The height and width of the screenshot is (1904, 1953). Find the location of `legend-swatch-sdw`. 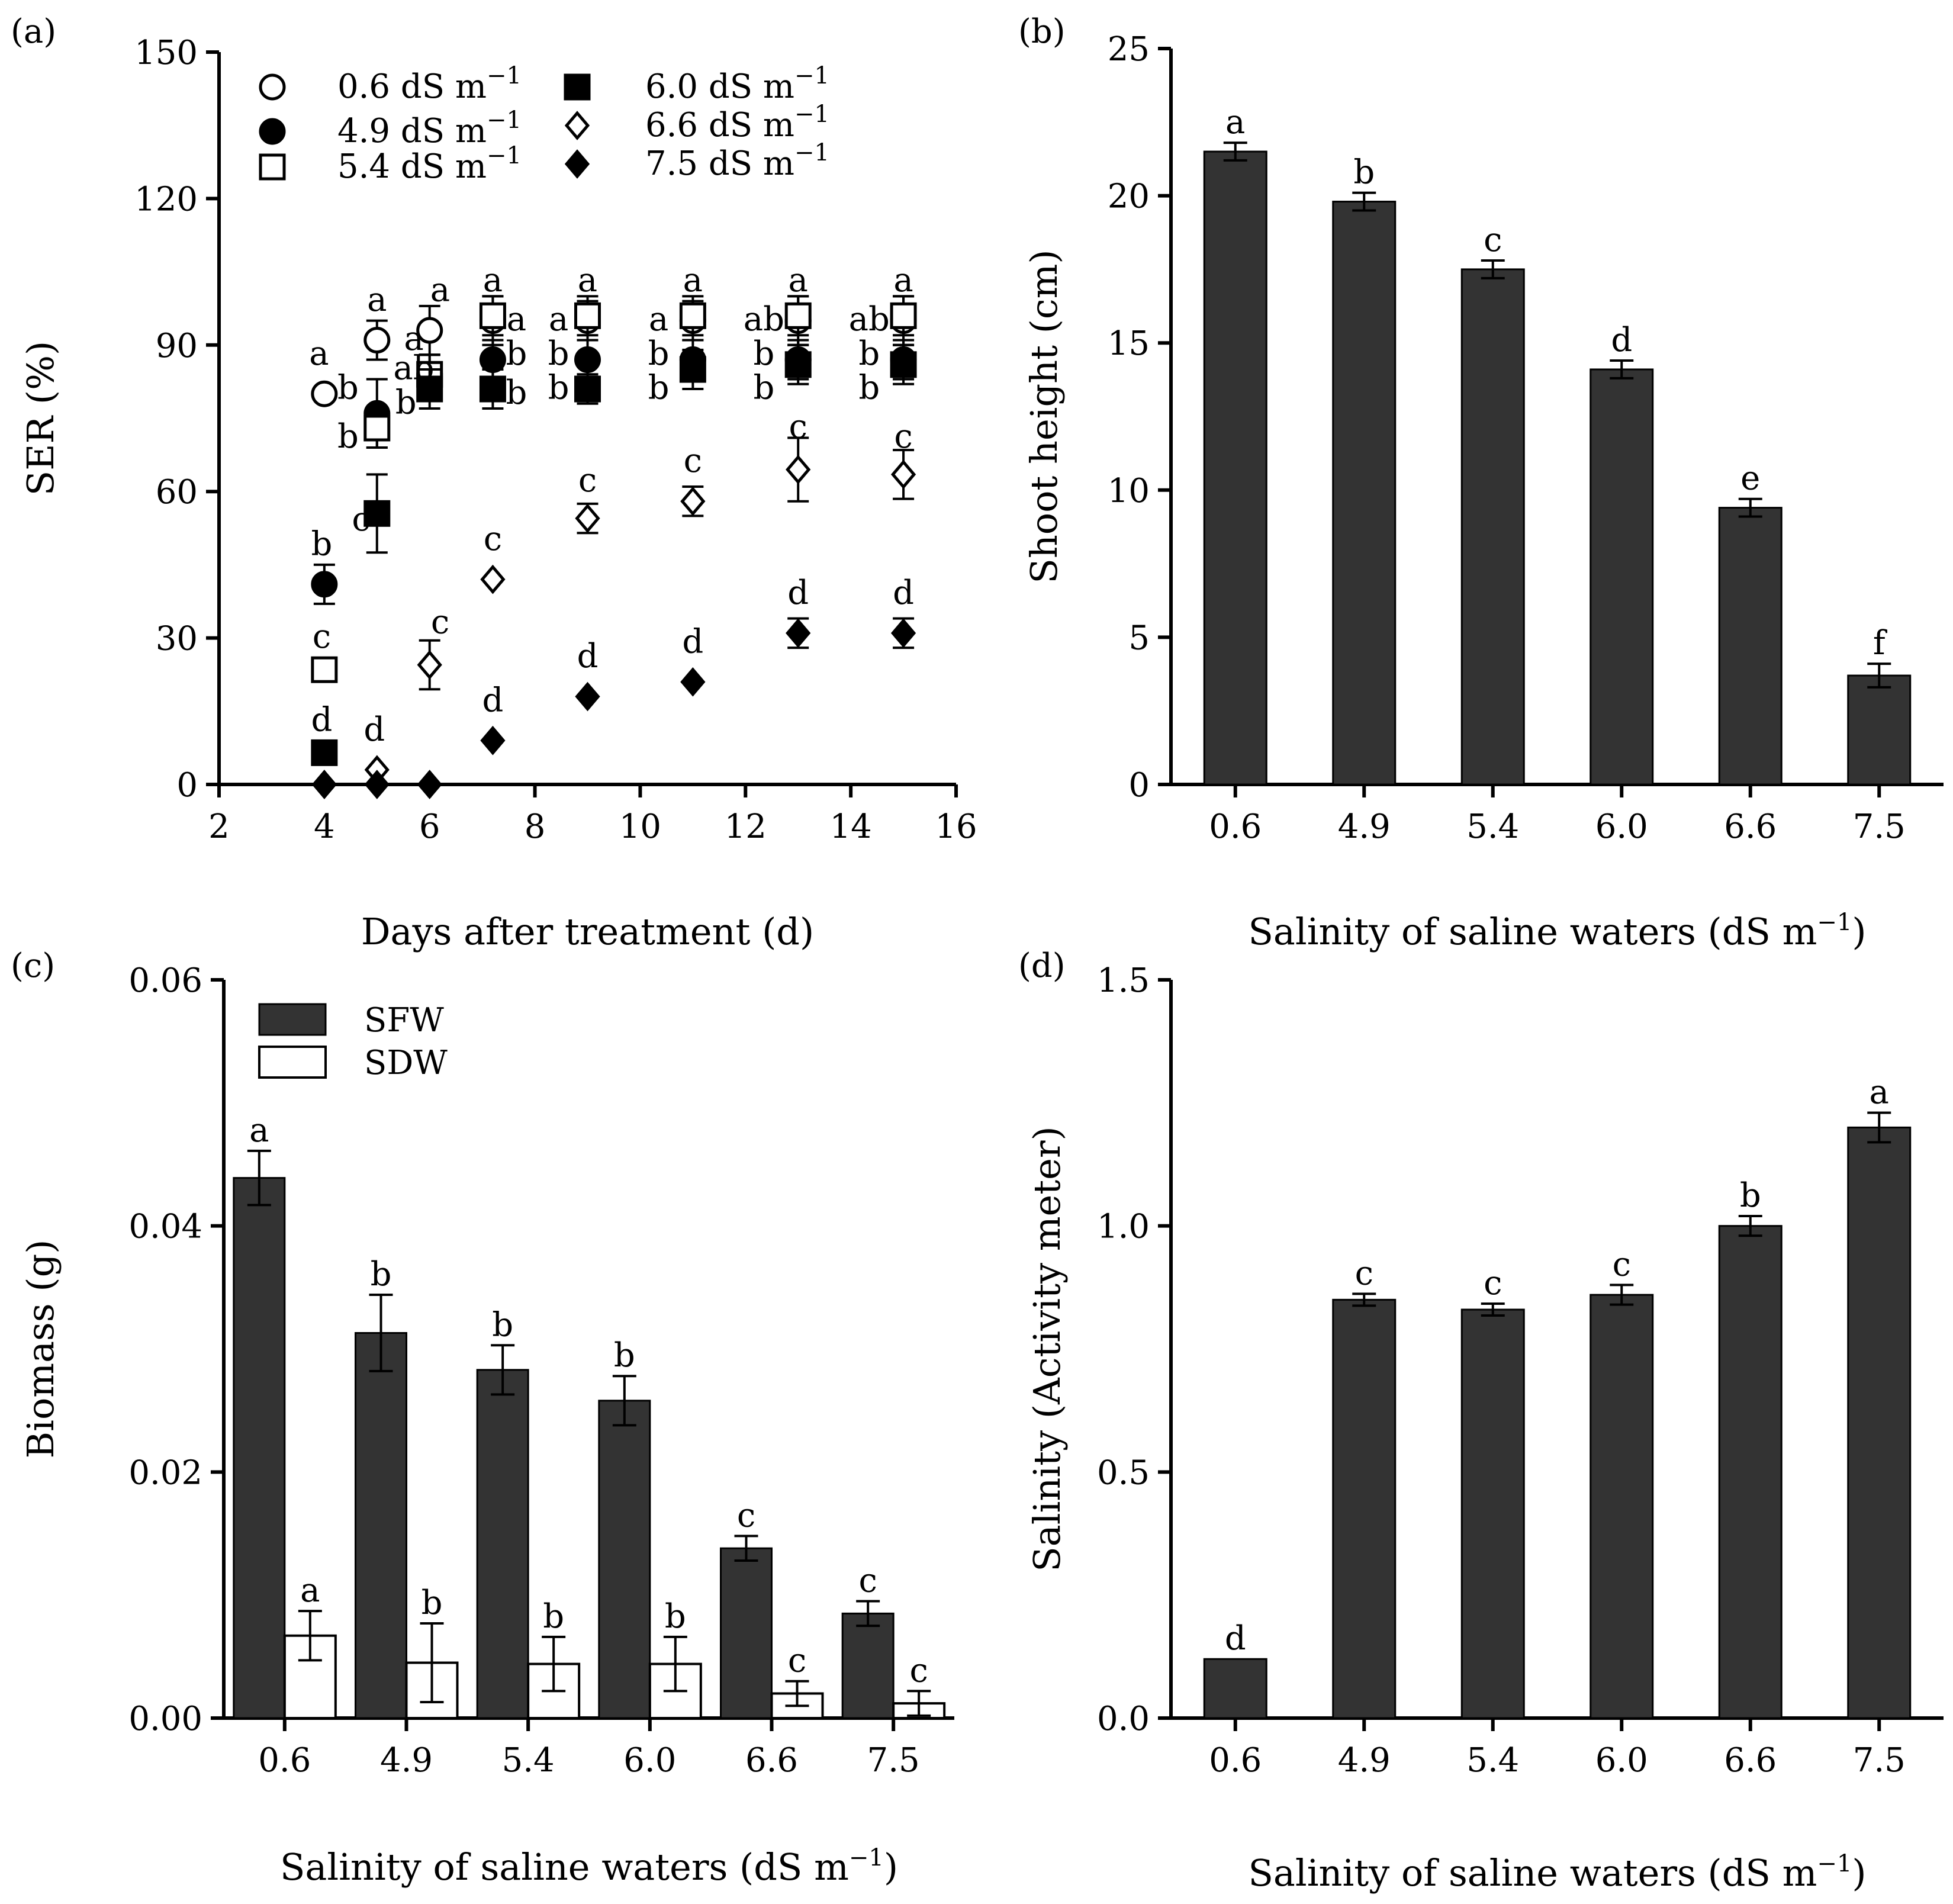

legend-swatch-sdw is located at coordinates (292, 1062).